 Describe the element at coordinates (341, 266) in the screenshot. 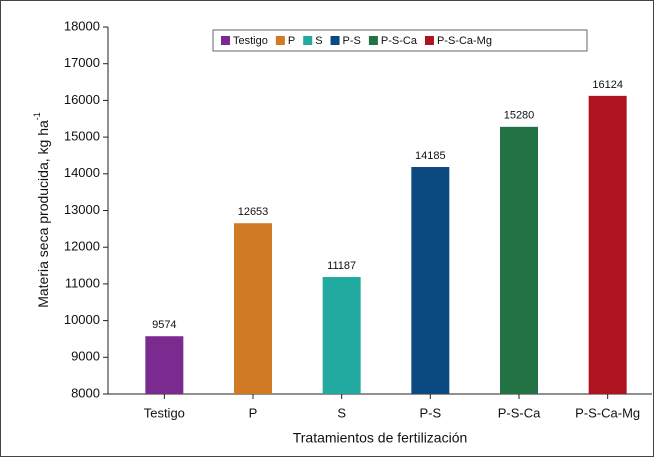

I see `value-label: 11187` at that location.